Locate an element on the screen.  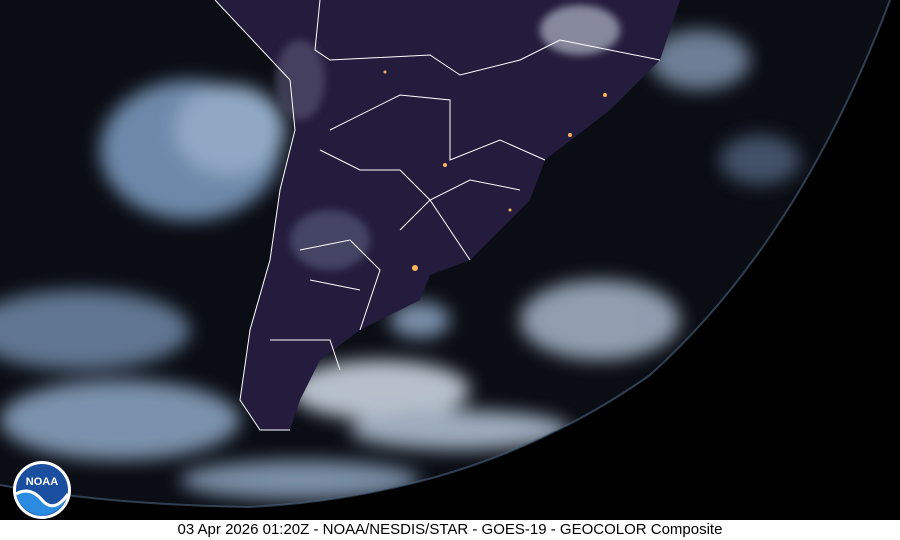
city-lights is located at coordinates (495, 170).